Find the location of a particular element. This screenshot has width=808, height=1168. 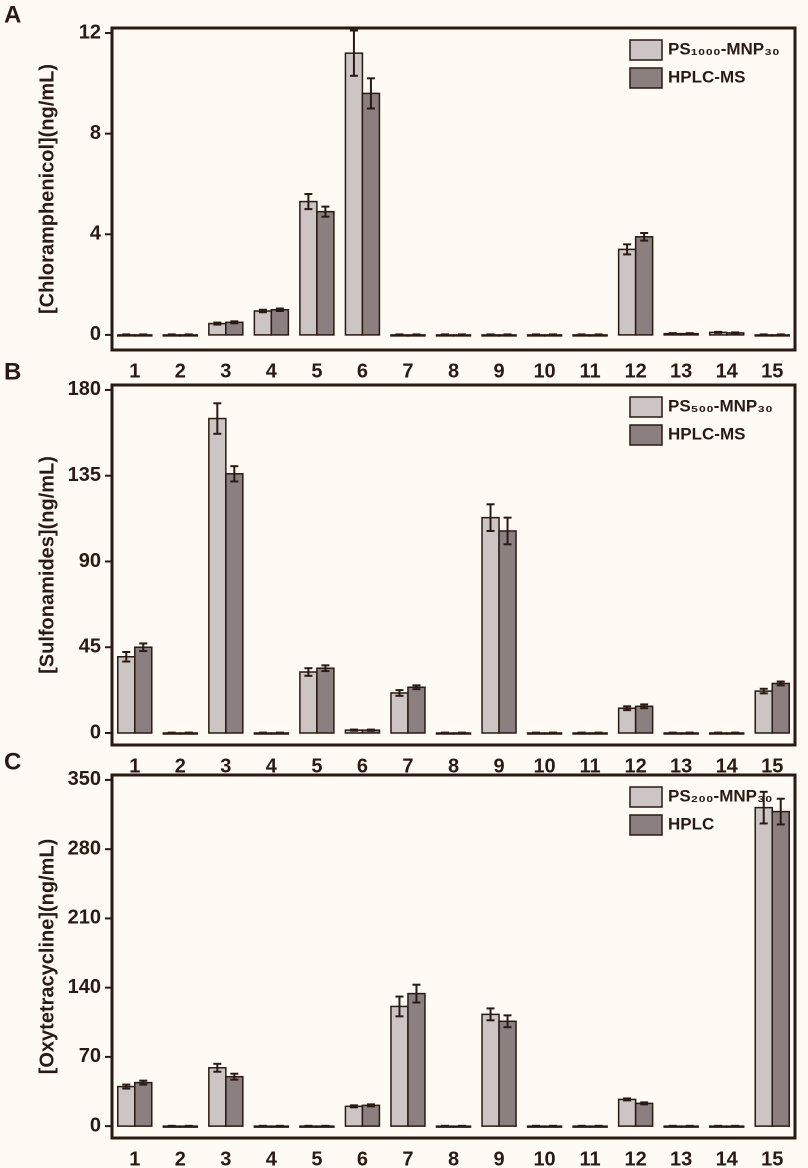

panel-label: C is located at coordinates (12, 761).